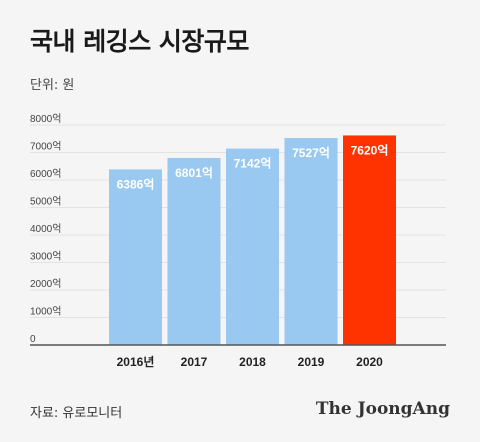 This screenshot has height=442, width=480. What do you see at coordinates (370, 150) in the screenshot?
I see `bar-value-label: 7620억` at bounding box center [370, 150].